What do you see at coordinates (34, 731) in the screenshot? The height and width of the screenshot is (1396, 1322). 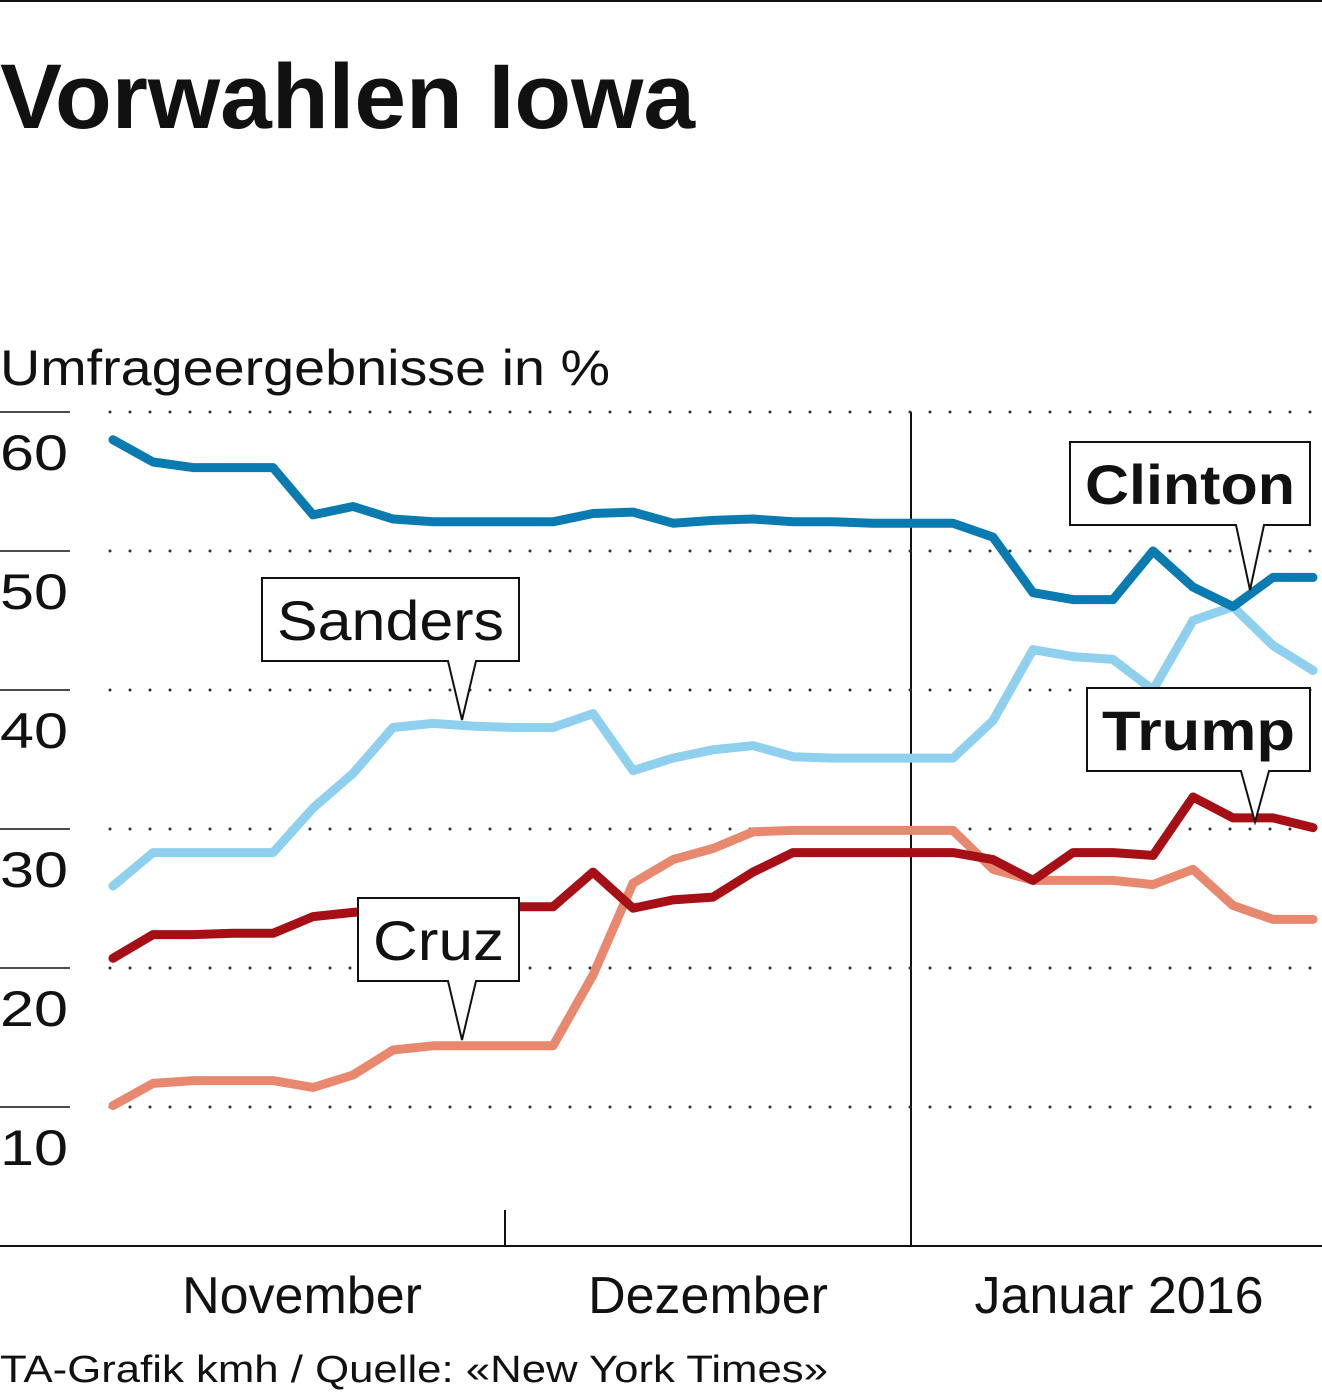 I see `y-tick-label: 40` at bounding box center [34, 731].